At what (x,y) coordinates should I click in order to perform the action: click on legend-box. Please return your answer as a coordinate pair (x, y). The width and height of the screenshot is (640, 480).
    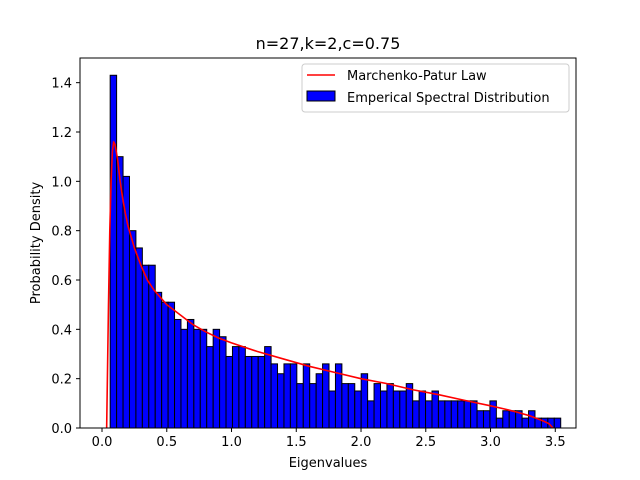
    Looking at the image, I should click on (435, 88).